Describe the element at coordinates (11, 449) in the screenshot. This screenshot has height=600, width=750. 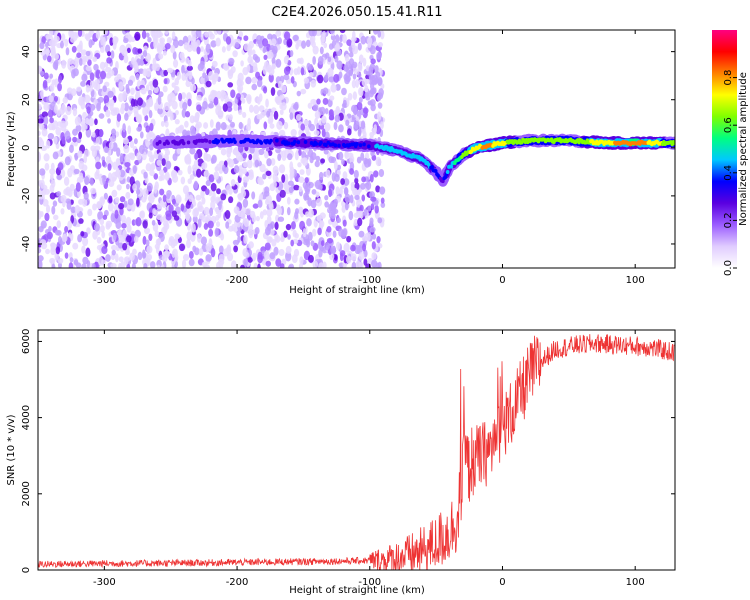
I see `snr-y-axis-label: SNR (10 * v/v)` at that location.